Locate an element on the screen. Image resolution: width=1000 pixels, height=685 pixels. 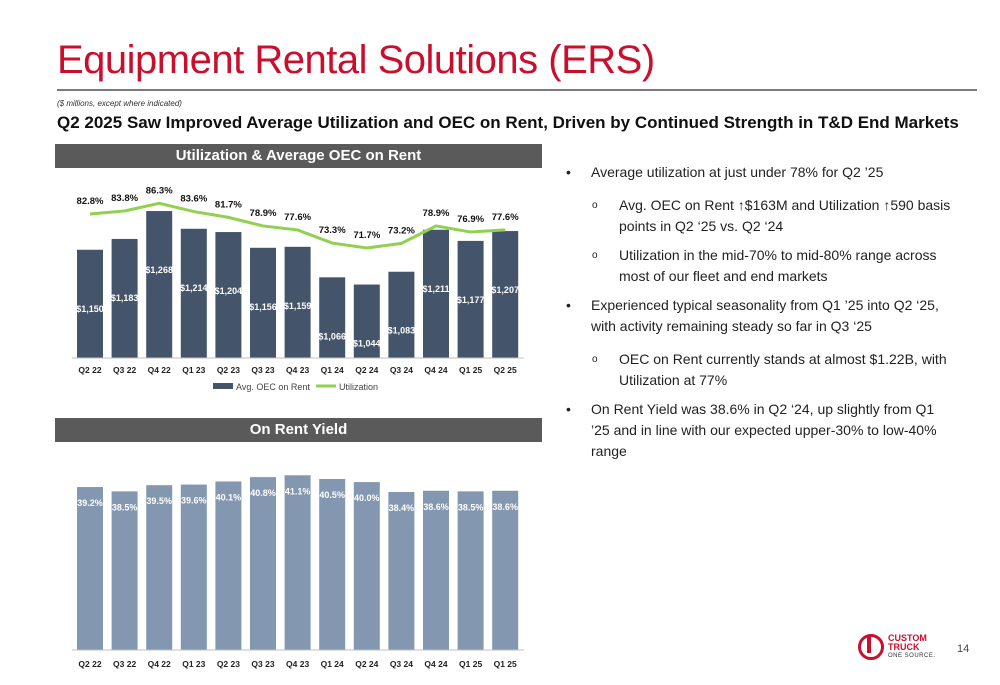
x-tick-label: Q2 25 is located at coordinates (505, 370).